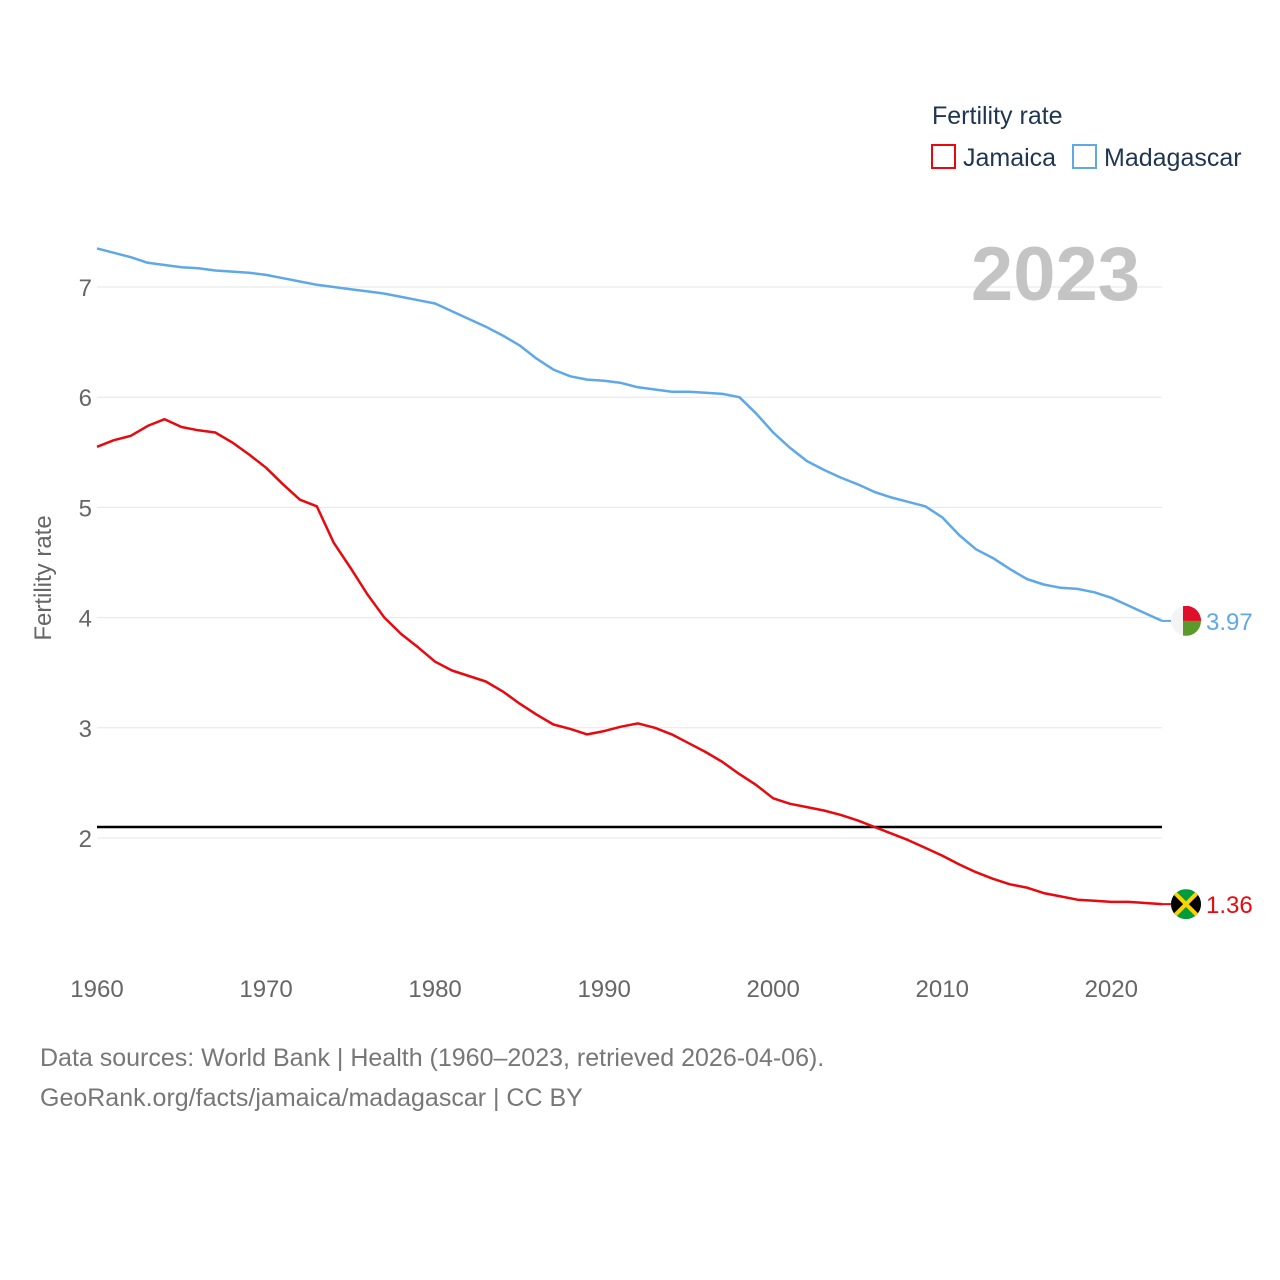 Image resolution: width=1280 pixels, height=1280 pixels. I want to click on y-tick-label: 4, so click(85, 619).